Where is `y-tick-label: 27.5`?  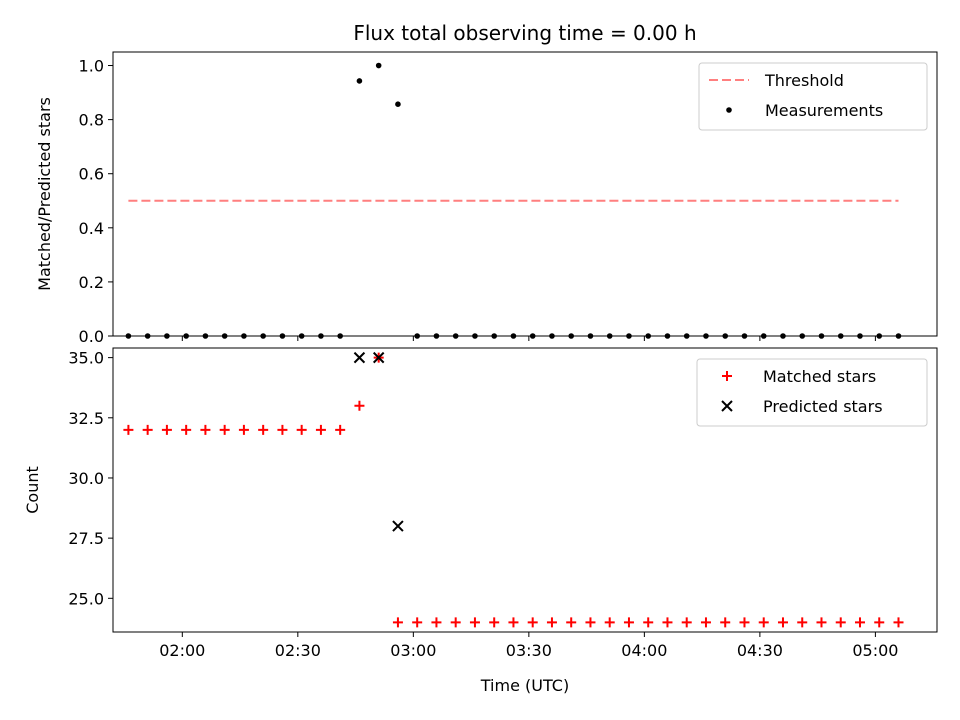 y-tick-label: 27.5 is located at coordinates (86, 538).